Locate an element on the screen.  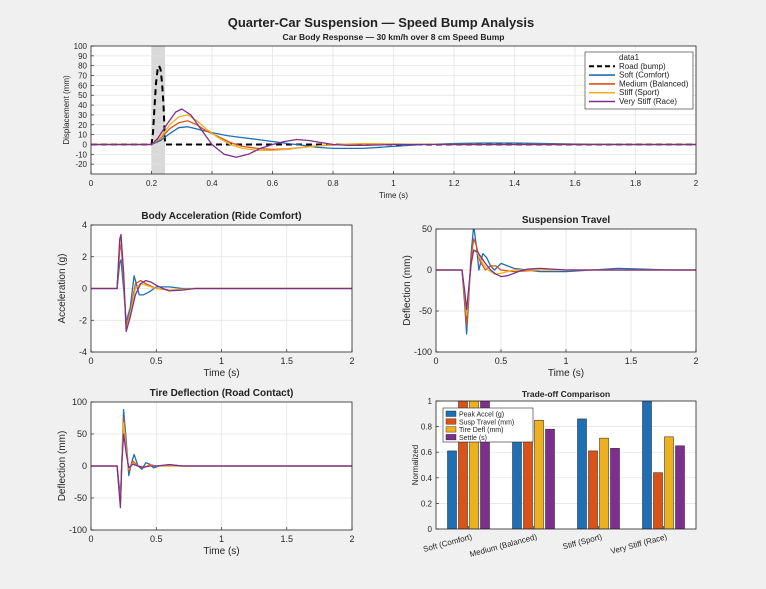
accel-xlabel: Time (s) is located at coordinates (221, 373).